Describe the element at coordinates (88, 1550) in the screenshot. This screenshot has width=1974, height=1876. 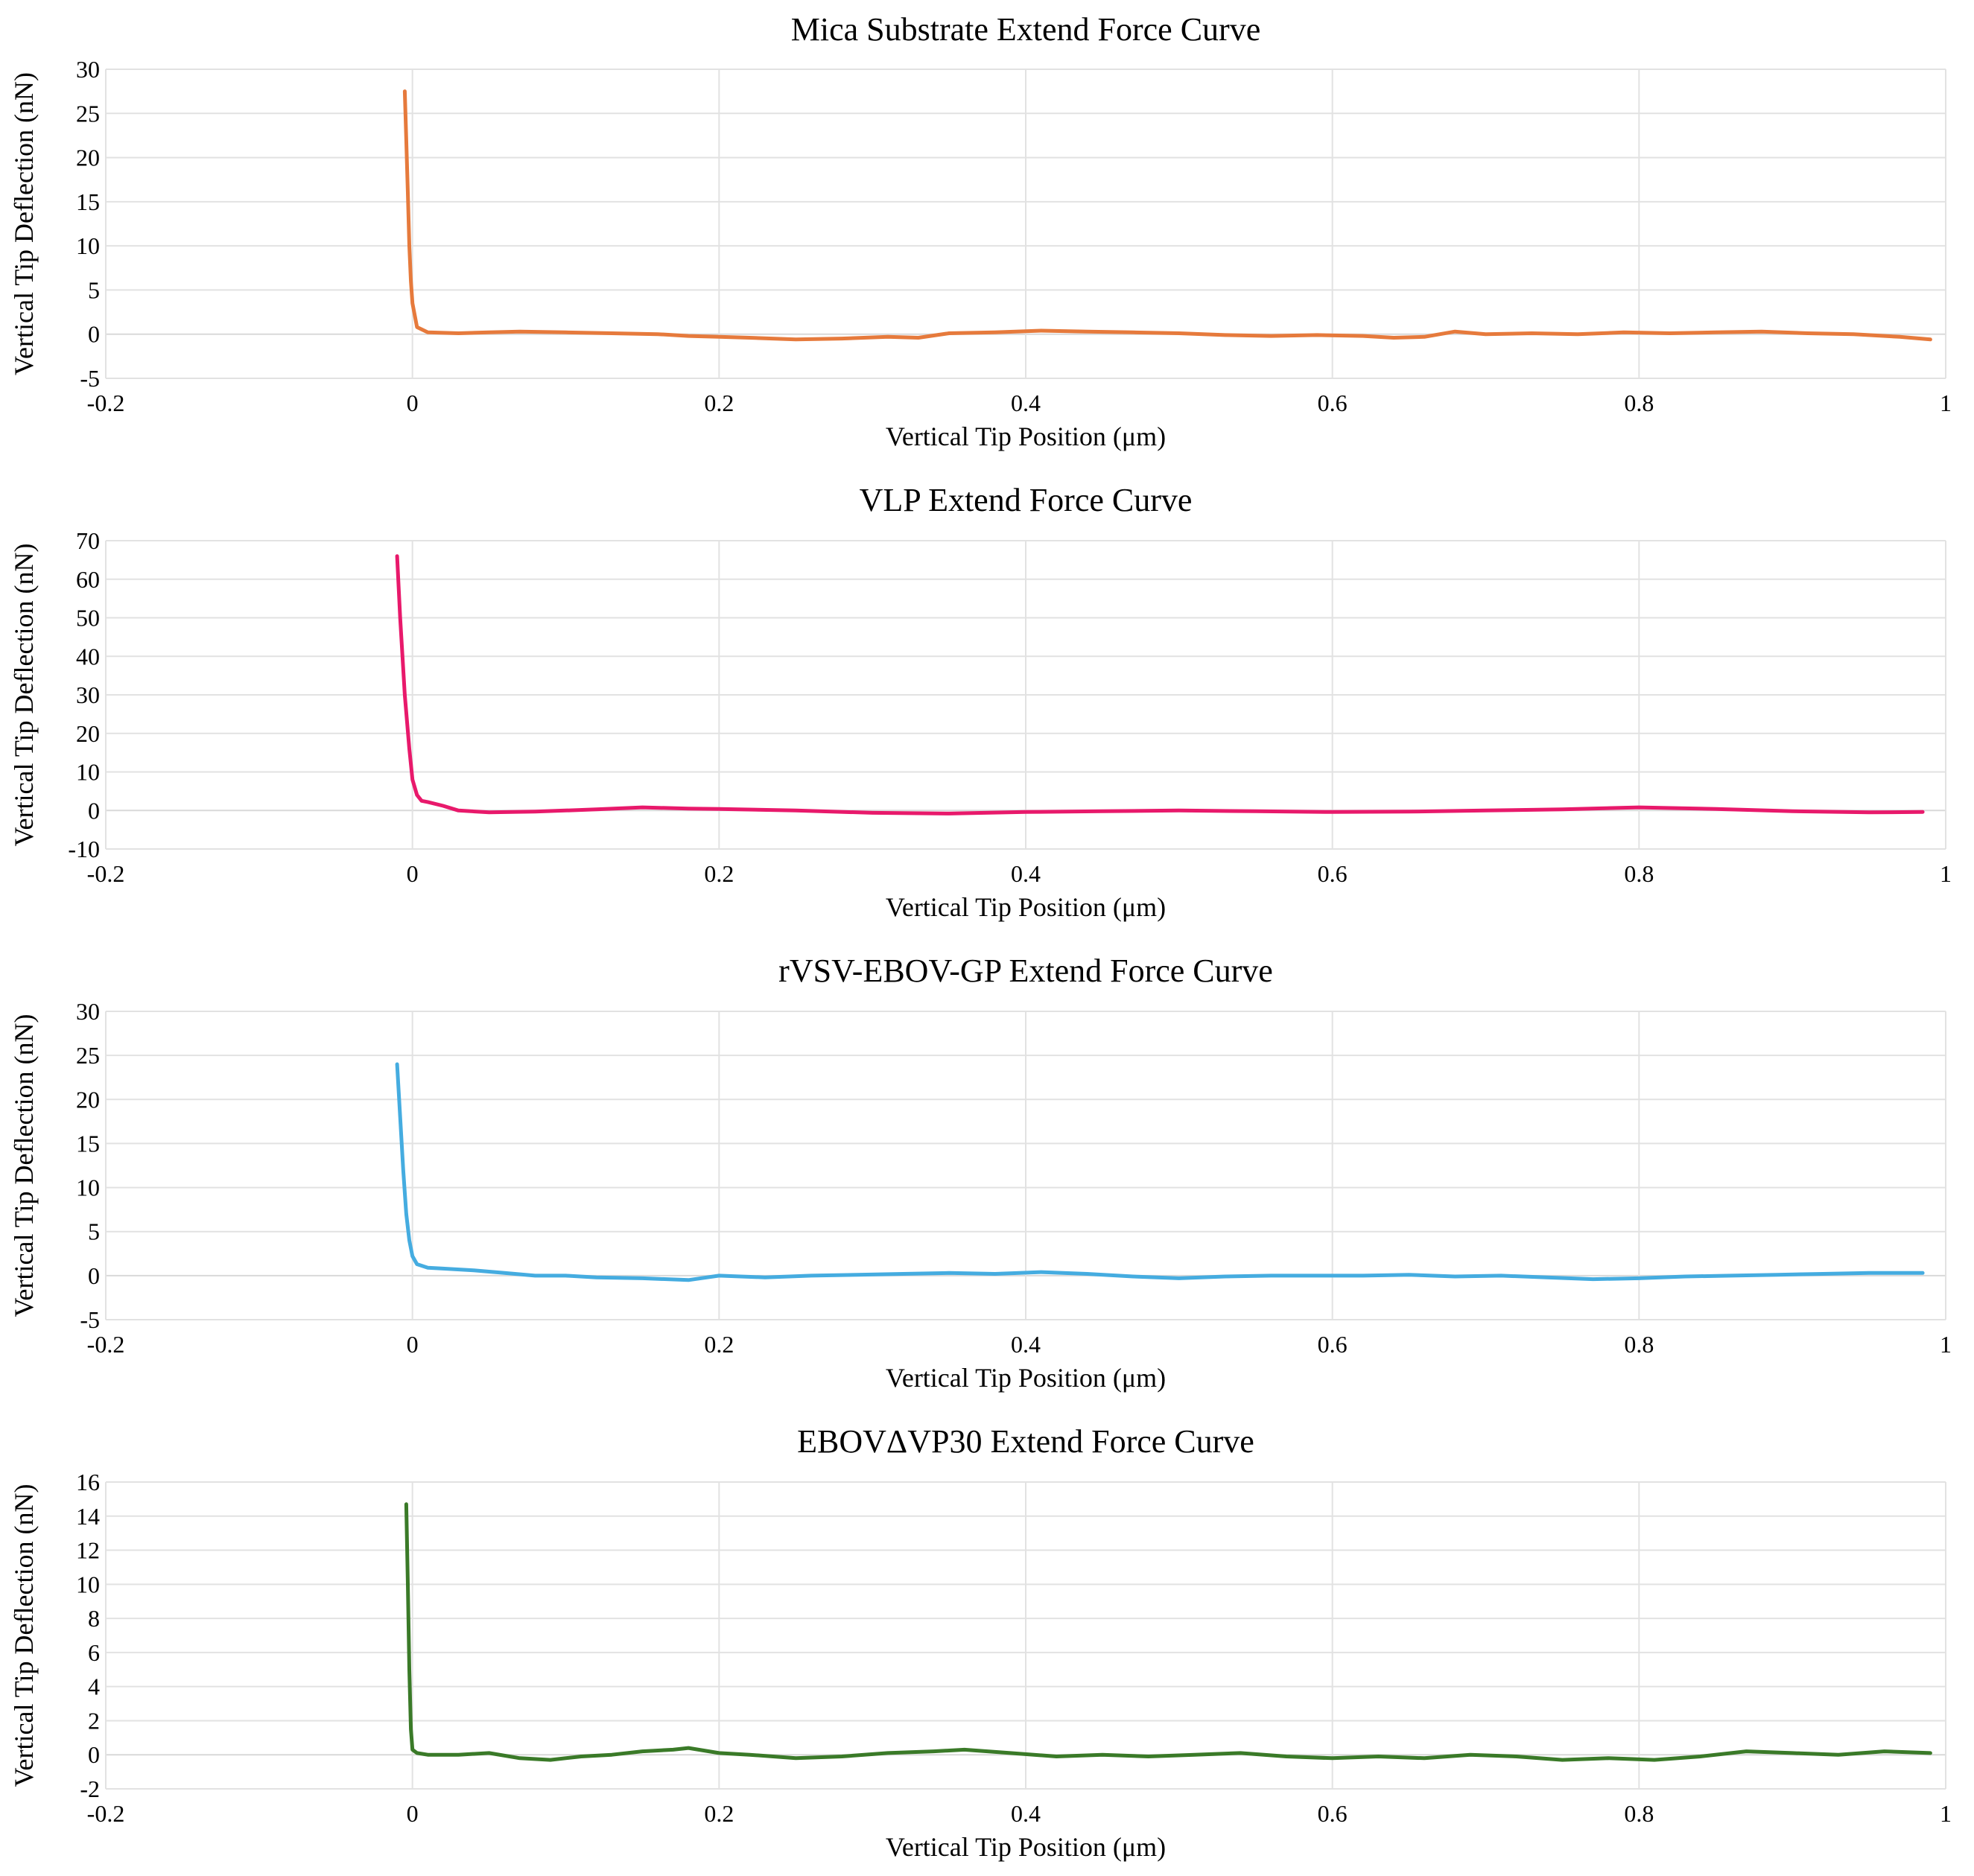
I see `y-tick-label: 12` at that location.